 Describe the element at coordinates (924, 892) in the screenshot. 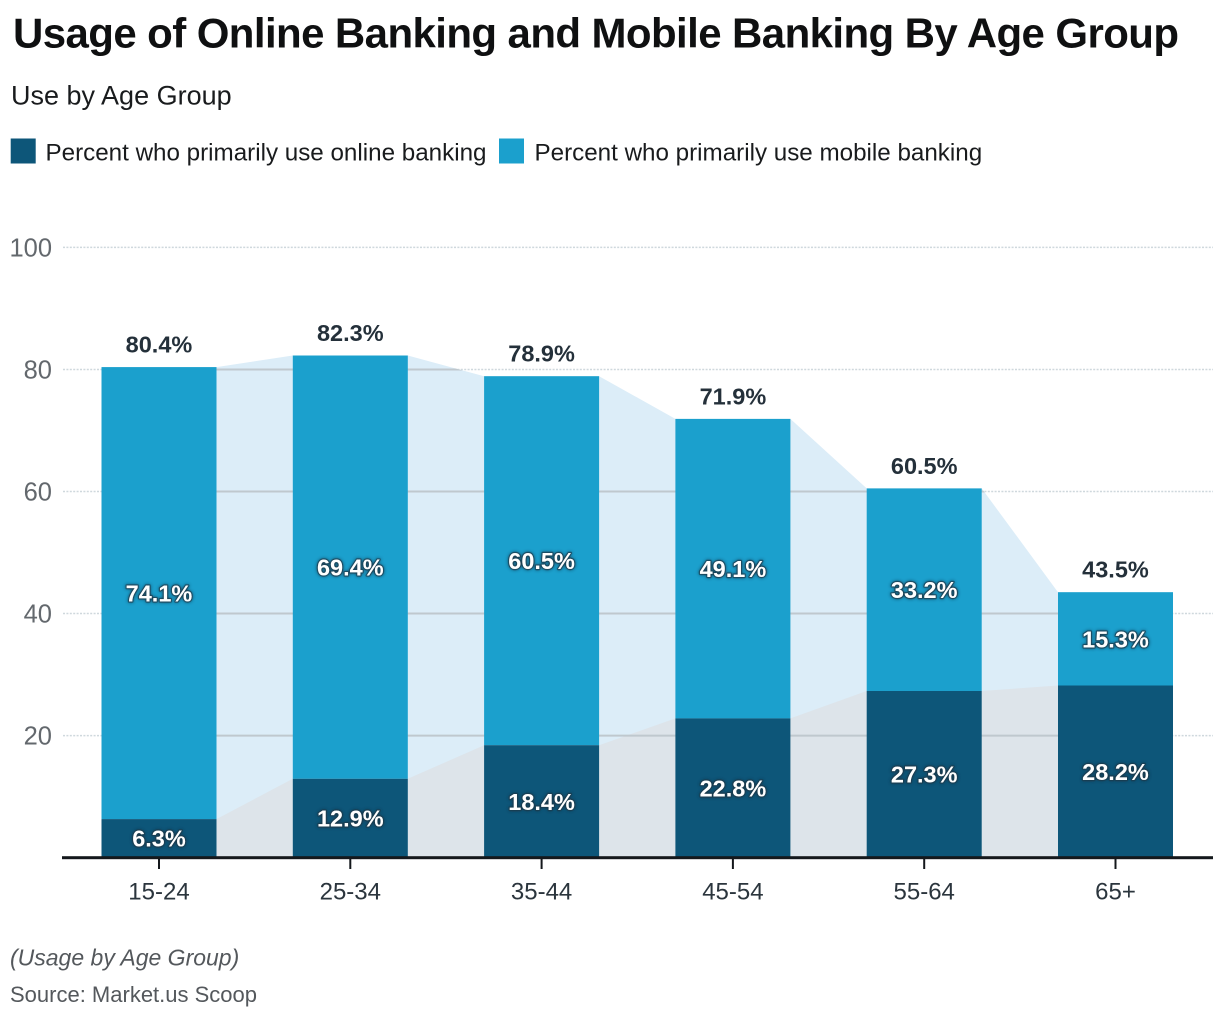

I see `svg-text: 55-64` at that location.